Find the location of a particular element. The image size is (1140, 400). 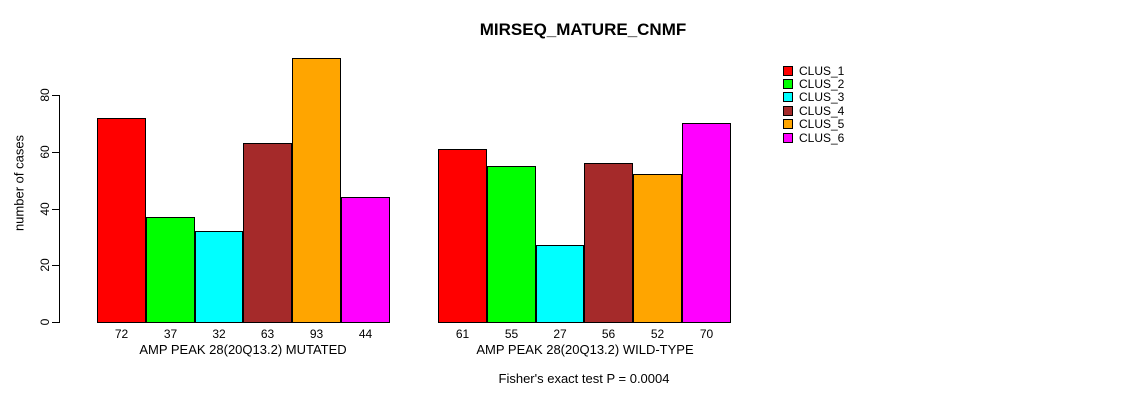

legend-item-clus_5: CLUS_5 is located at coordinates (814, 124).